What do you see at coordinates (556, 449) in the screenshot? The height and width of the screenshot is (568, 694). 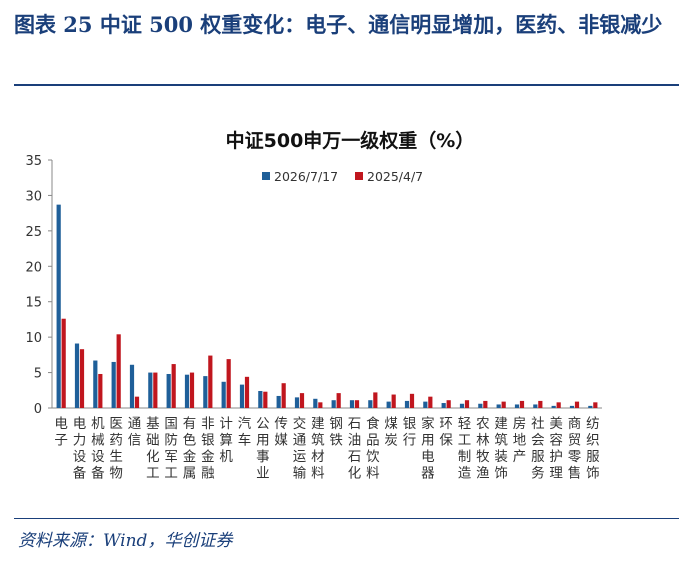 I see `x-tick-label: 美容护理` at bounding box center [556, 449].